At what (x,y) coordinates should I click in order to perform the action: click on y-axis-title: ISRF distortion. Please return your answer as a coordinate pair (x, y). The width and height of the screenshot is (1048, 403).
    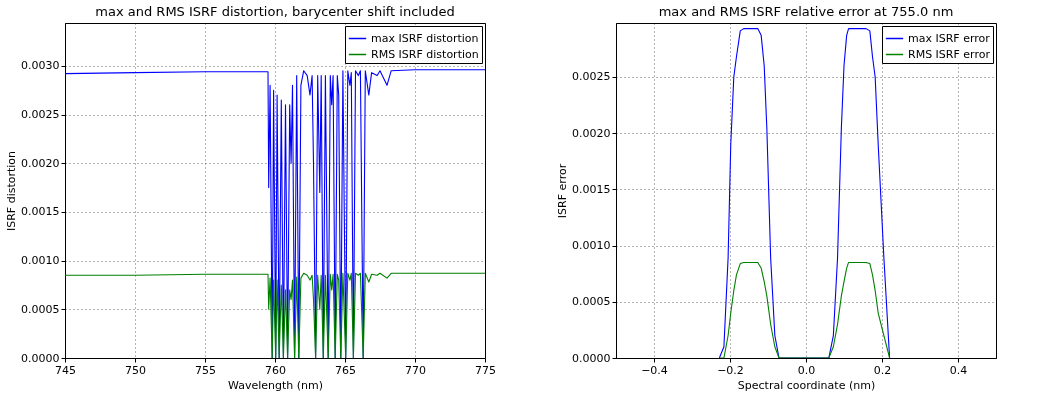
    Looking at the image, I should click on (12, 191).